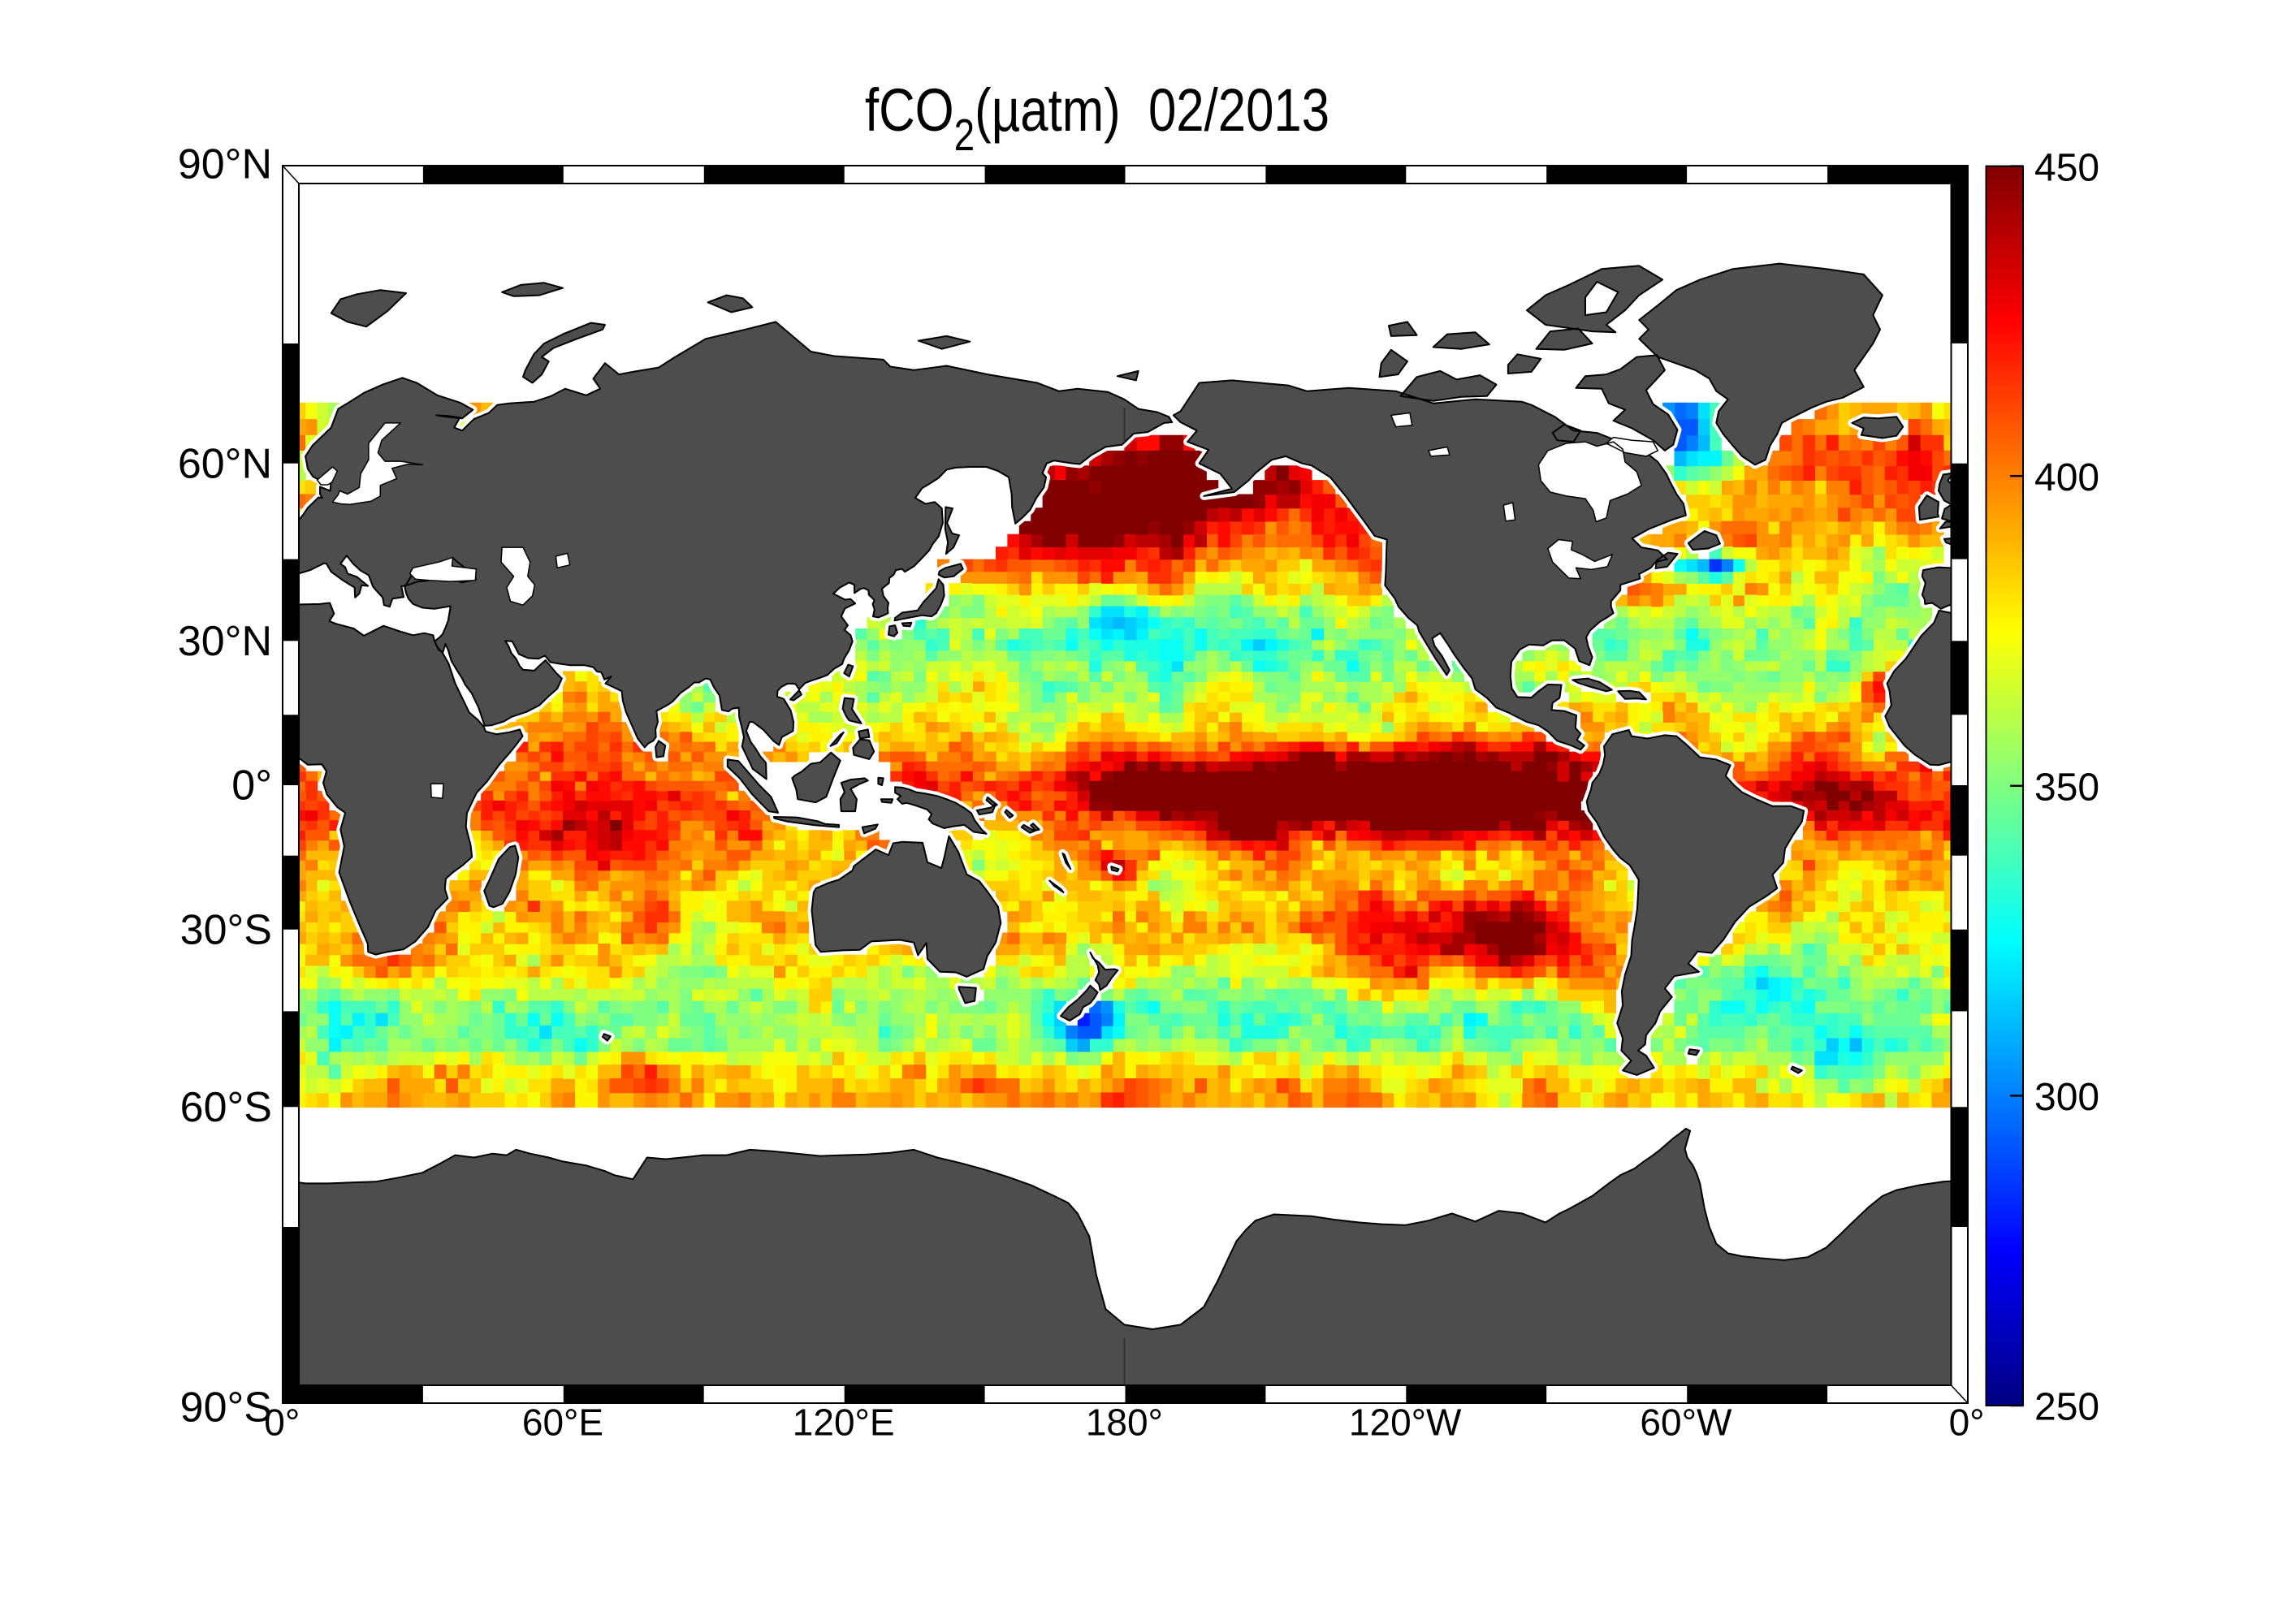  I want to click on svg-text: 450, so click(2066, 167).